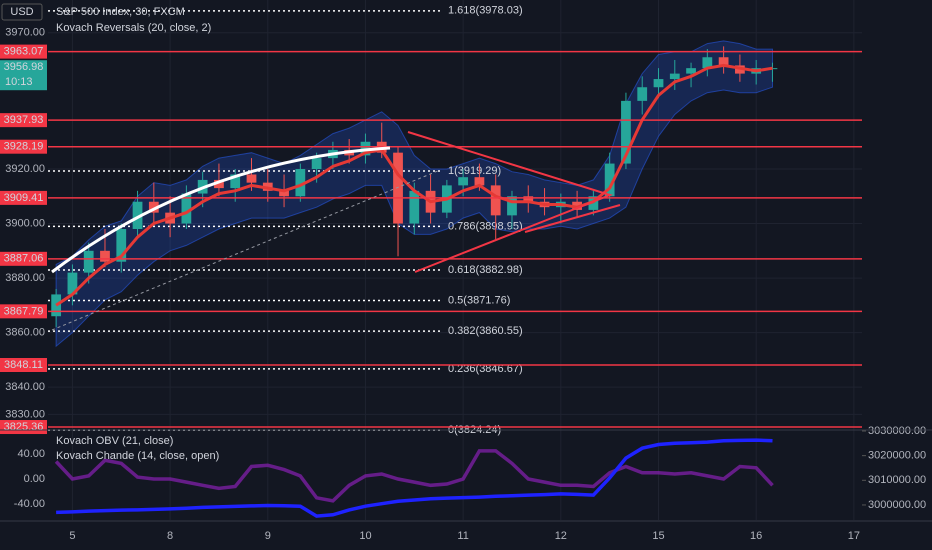 This screenshot has width=932, height=550. Describe the element at coordinates (114, 441) in the screenshot. I see `obv-title: Kovach OBV (21, close)` at that location.